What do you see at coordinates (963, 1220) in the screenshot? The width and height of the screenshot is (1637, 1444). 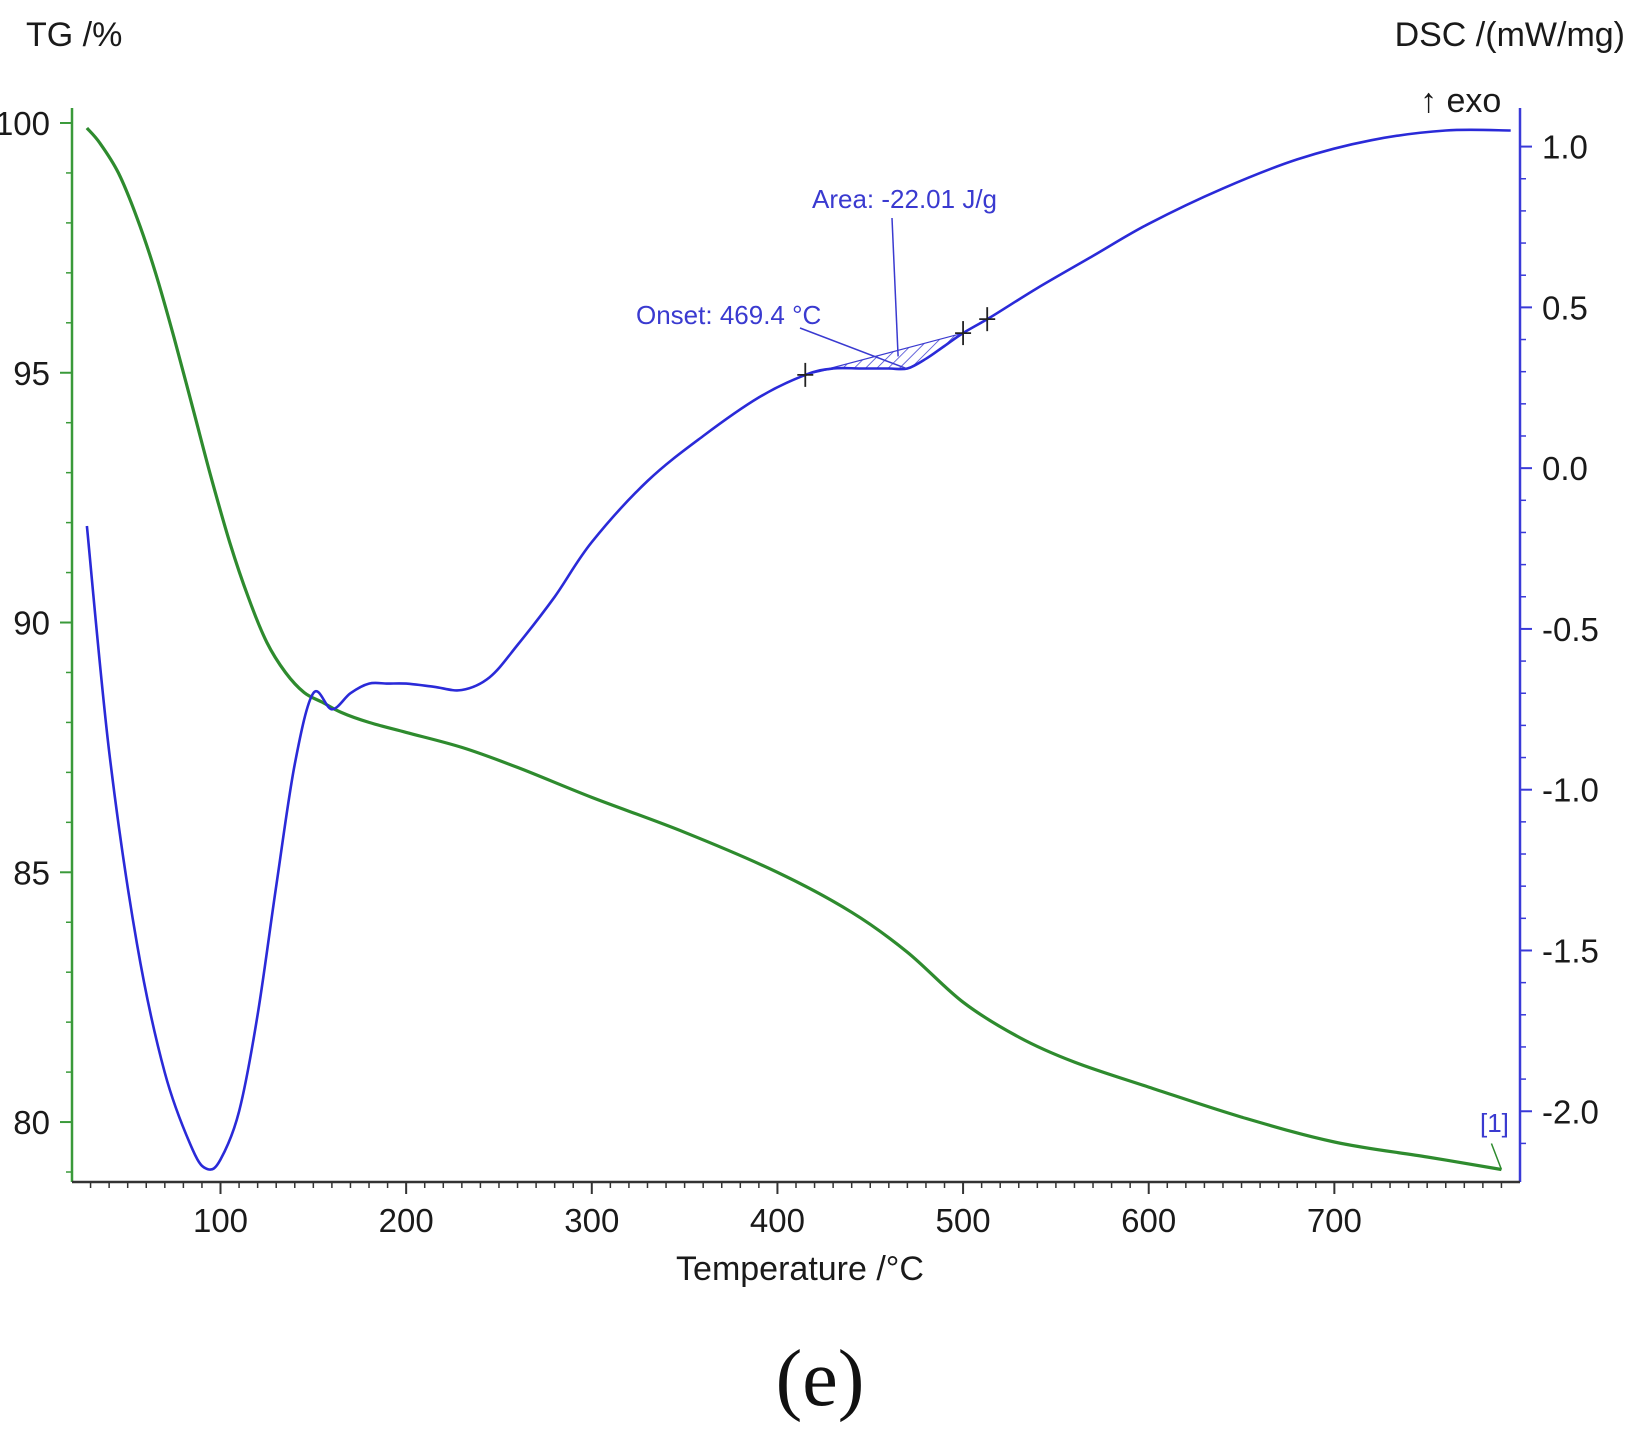 I see `x-tick-label: 500` at bounding box center [963, 1220].